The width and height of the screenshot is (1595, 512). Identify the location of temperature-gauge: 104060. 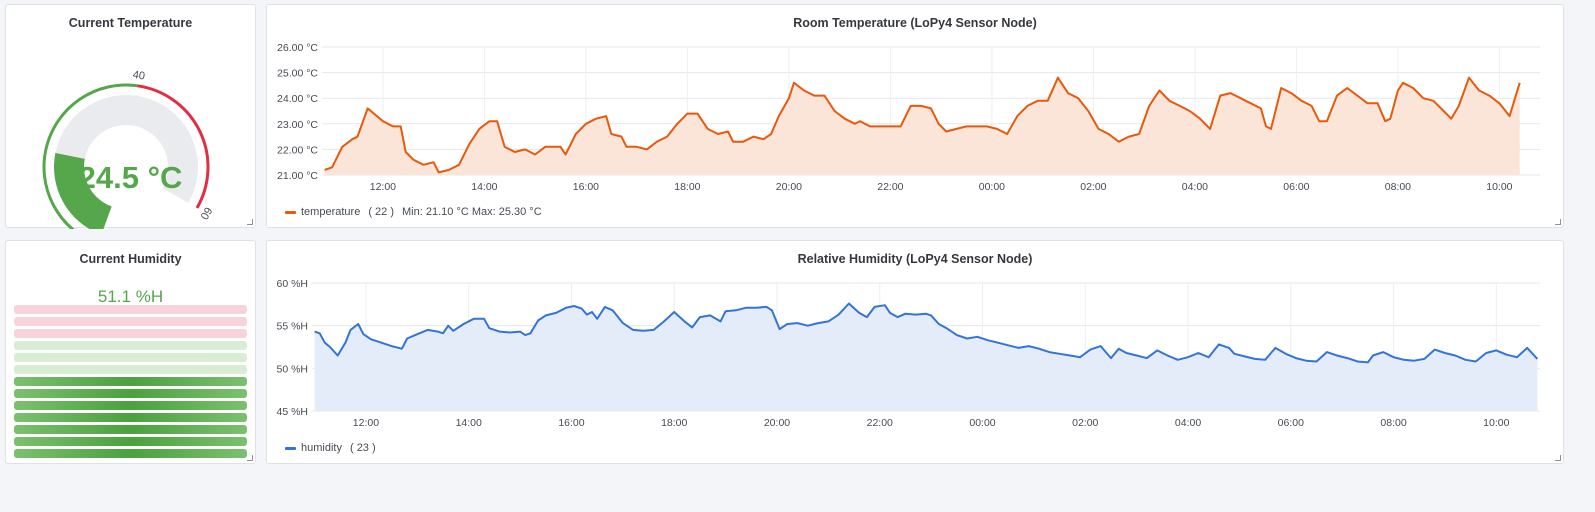
(128, 149).